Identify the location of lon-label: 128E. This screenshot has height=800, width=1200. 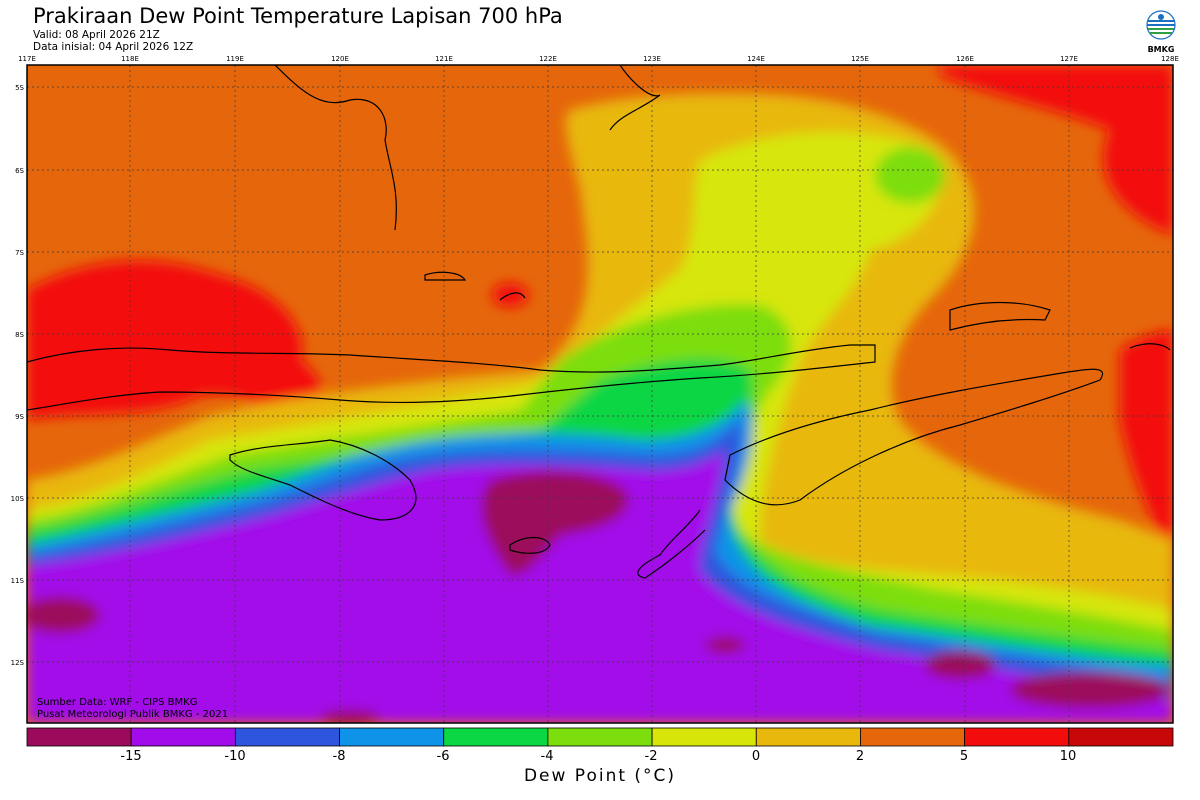
(1170, 59).